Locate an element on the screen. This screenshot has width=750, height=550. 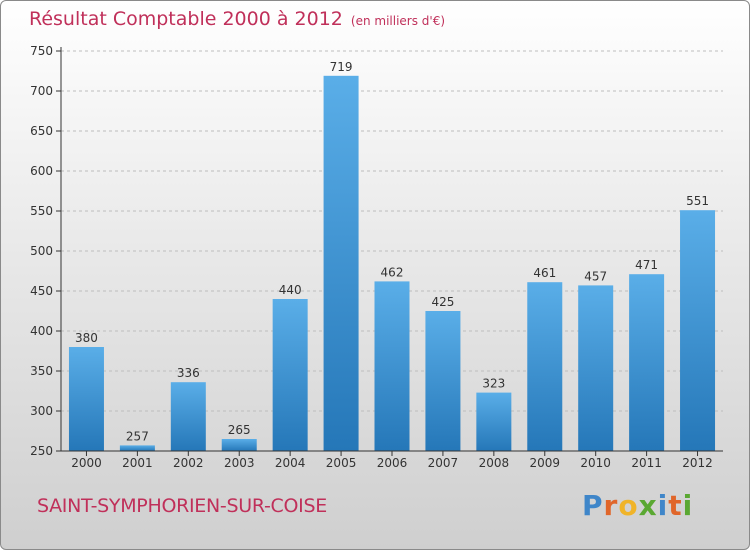
x-tick-label: 2002 is located at coordinates (188, 463).